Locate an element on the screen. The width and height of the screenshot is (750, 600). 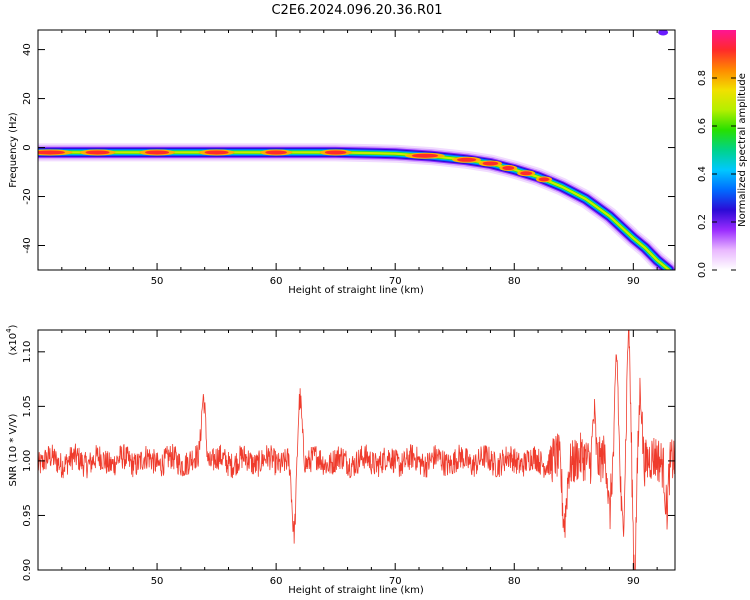
snr-x-tick-label: 90 is located at coordinates (633, 581).